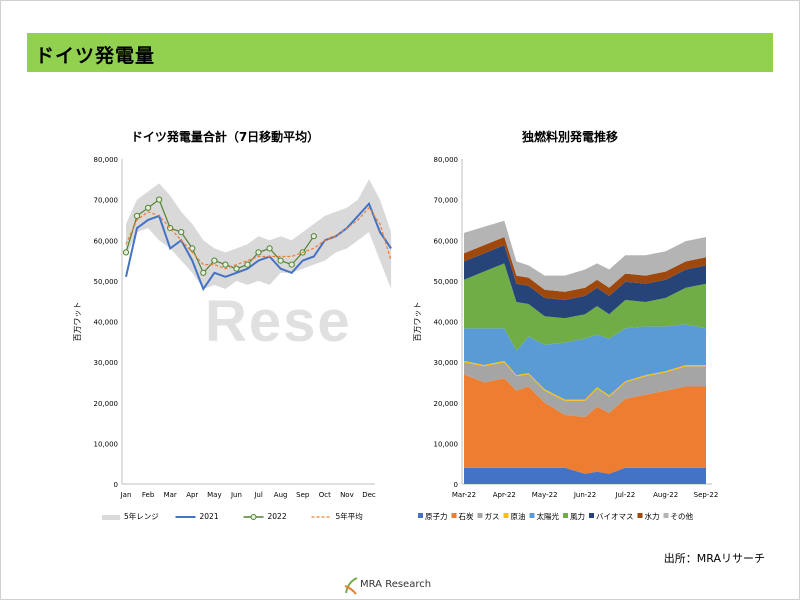 The width and height of the screenshot is (800, 600). What do you see at coordinates (464, 495) in the screenshot?
I see `right-chart-x-tick-label: Mar-22` at bounding box center [464, 495].